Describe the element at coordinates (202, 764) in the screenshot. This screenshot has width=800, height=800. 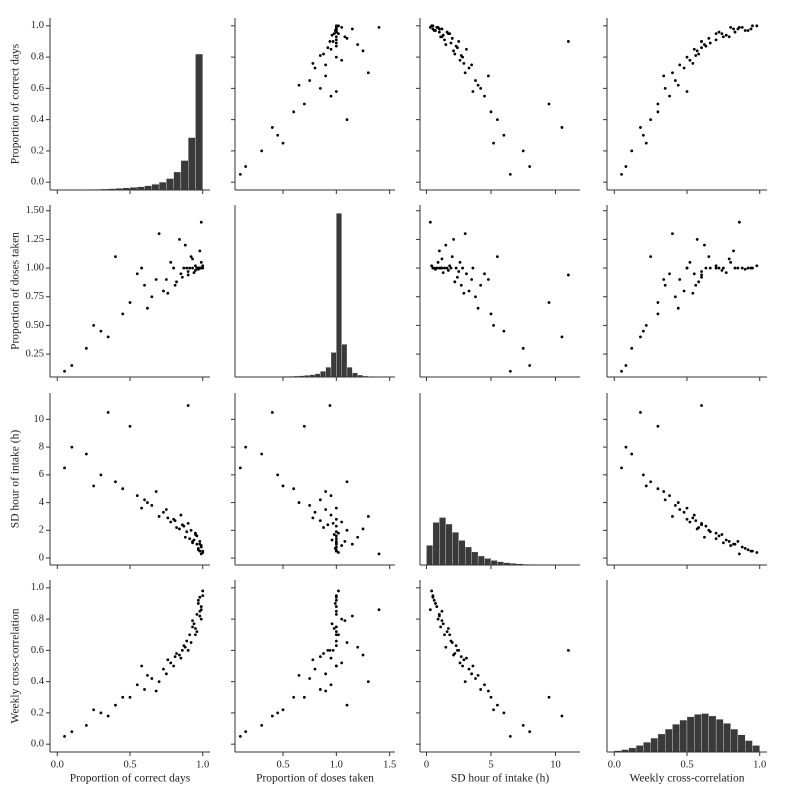
I see `x-tick-label: 1.0` at that location.